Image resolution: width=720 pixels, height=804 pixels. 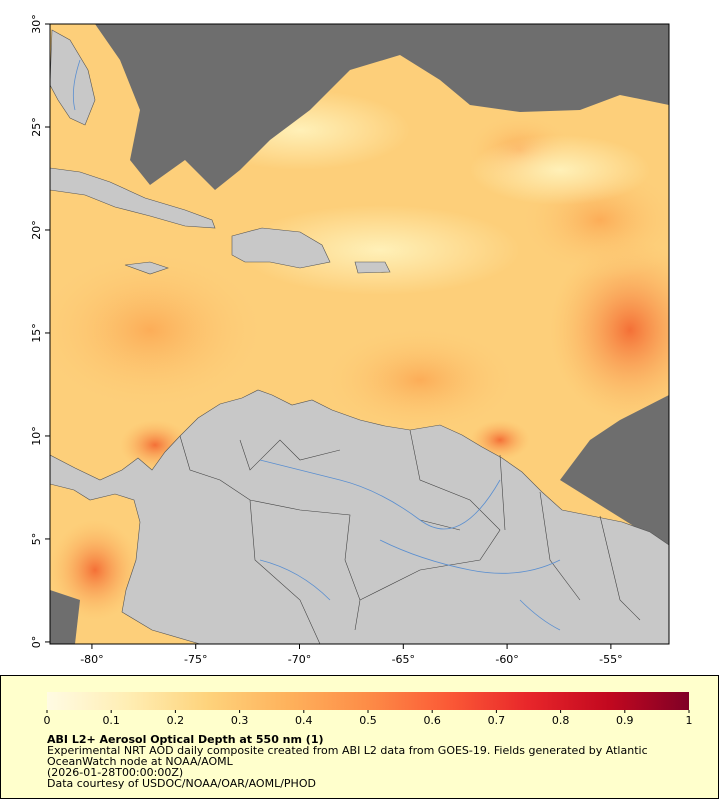 What do you see at coordinates (36, 333) in the screenshot?
I see `y-tick-label: 15°` at bounding box center [36, 333].